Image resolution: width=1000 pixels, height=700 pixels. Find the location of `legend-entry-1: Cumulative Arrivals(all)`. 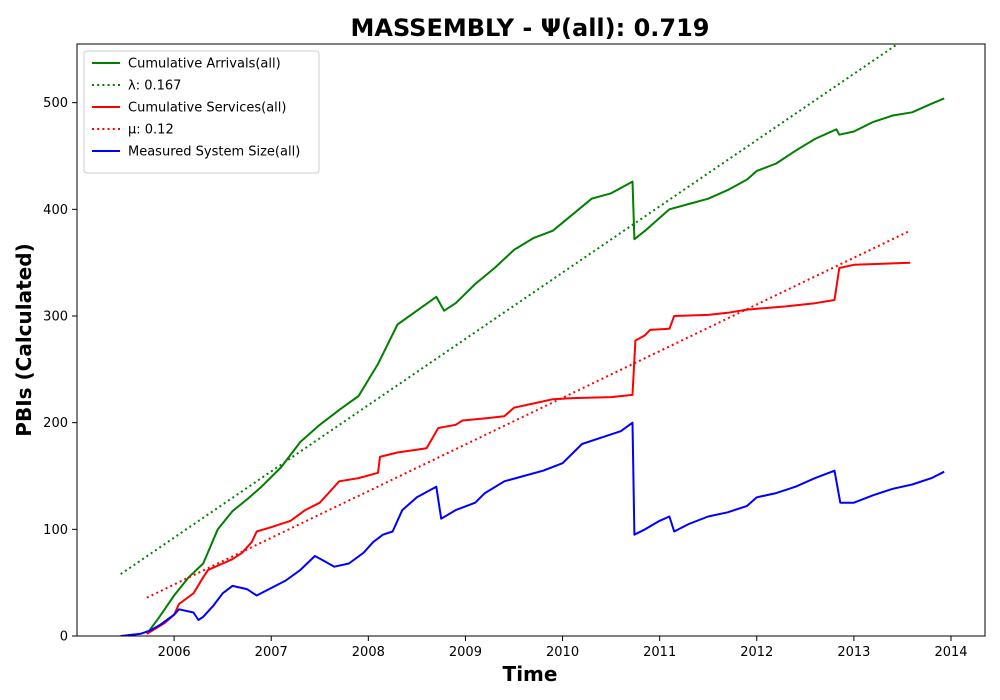

legend-entry-1: Cumulative Arrivals(all) is located at coordinates (204, 64).